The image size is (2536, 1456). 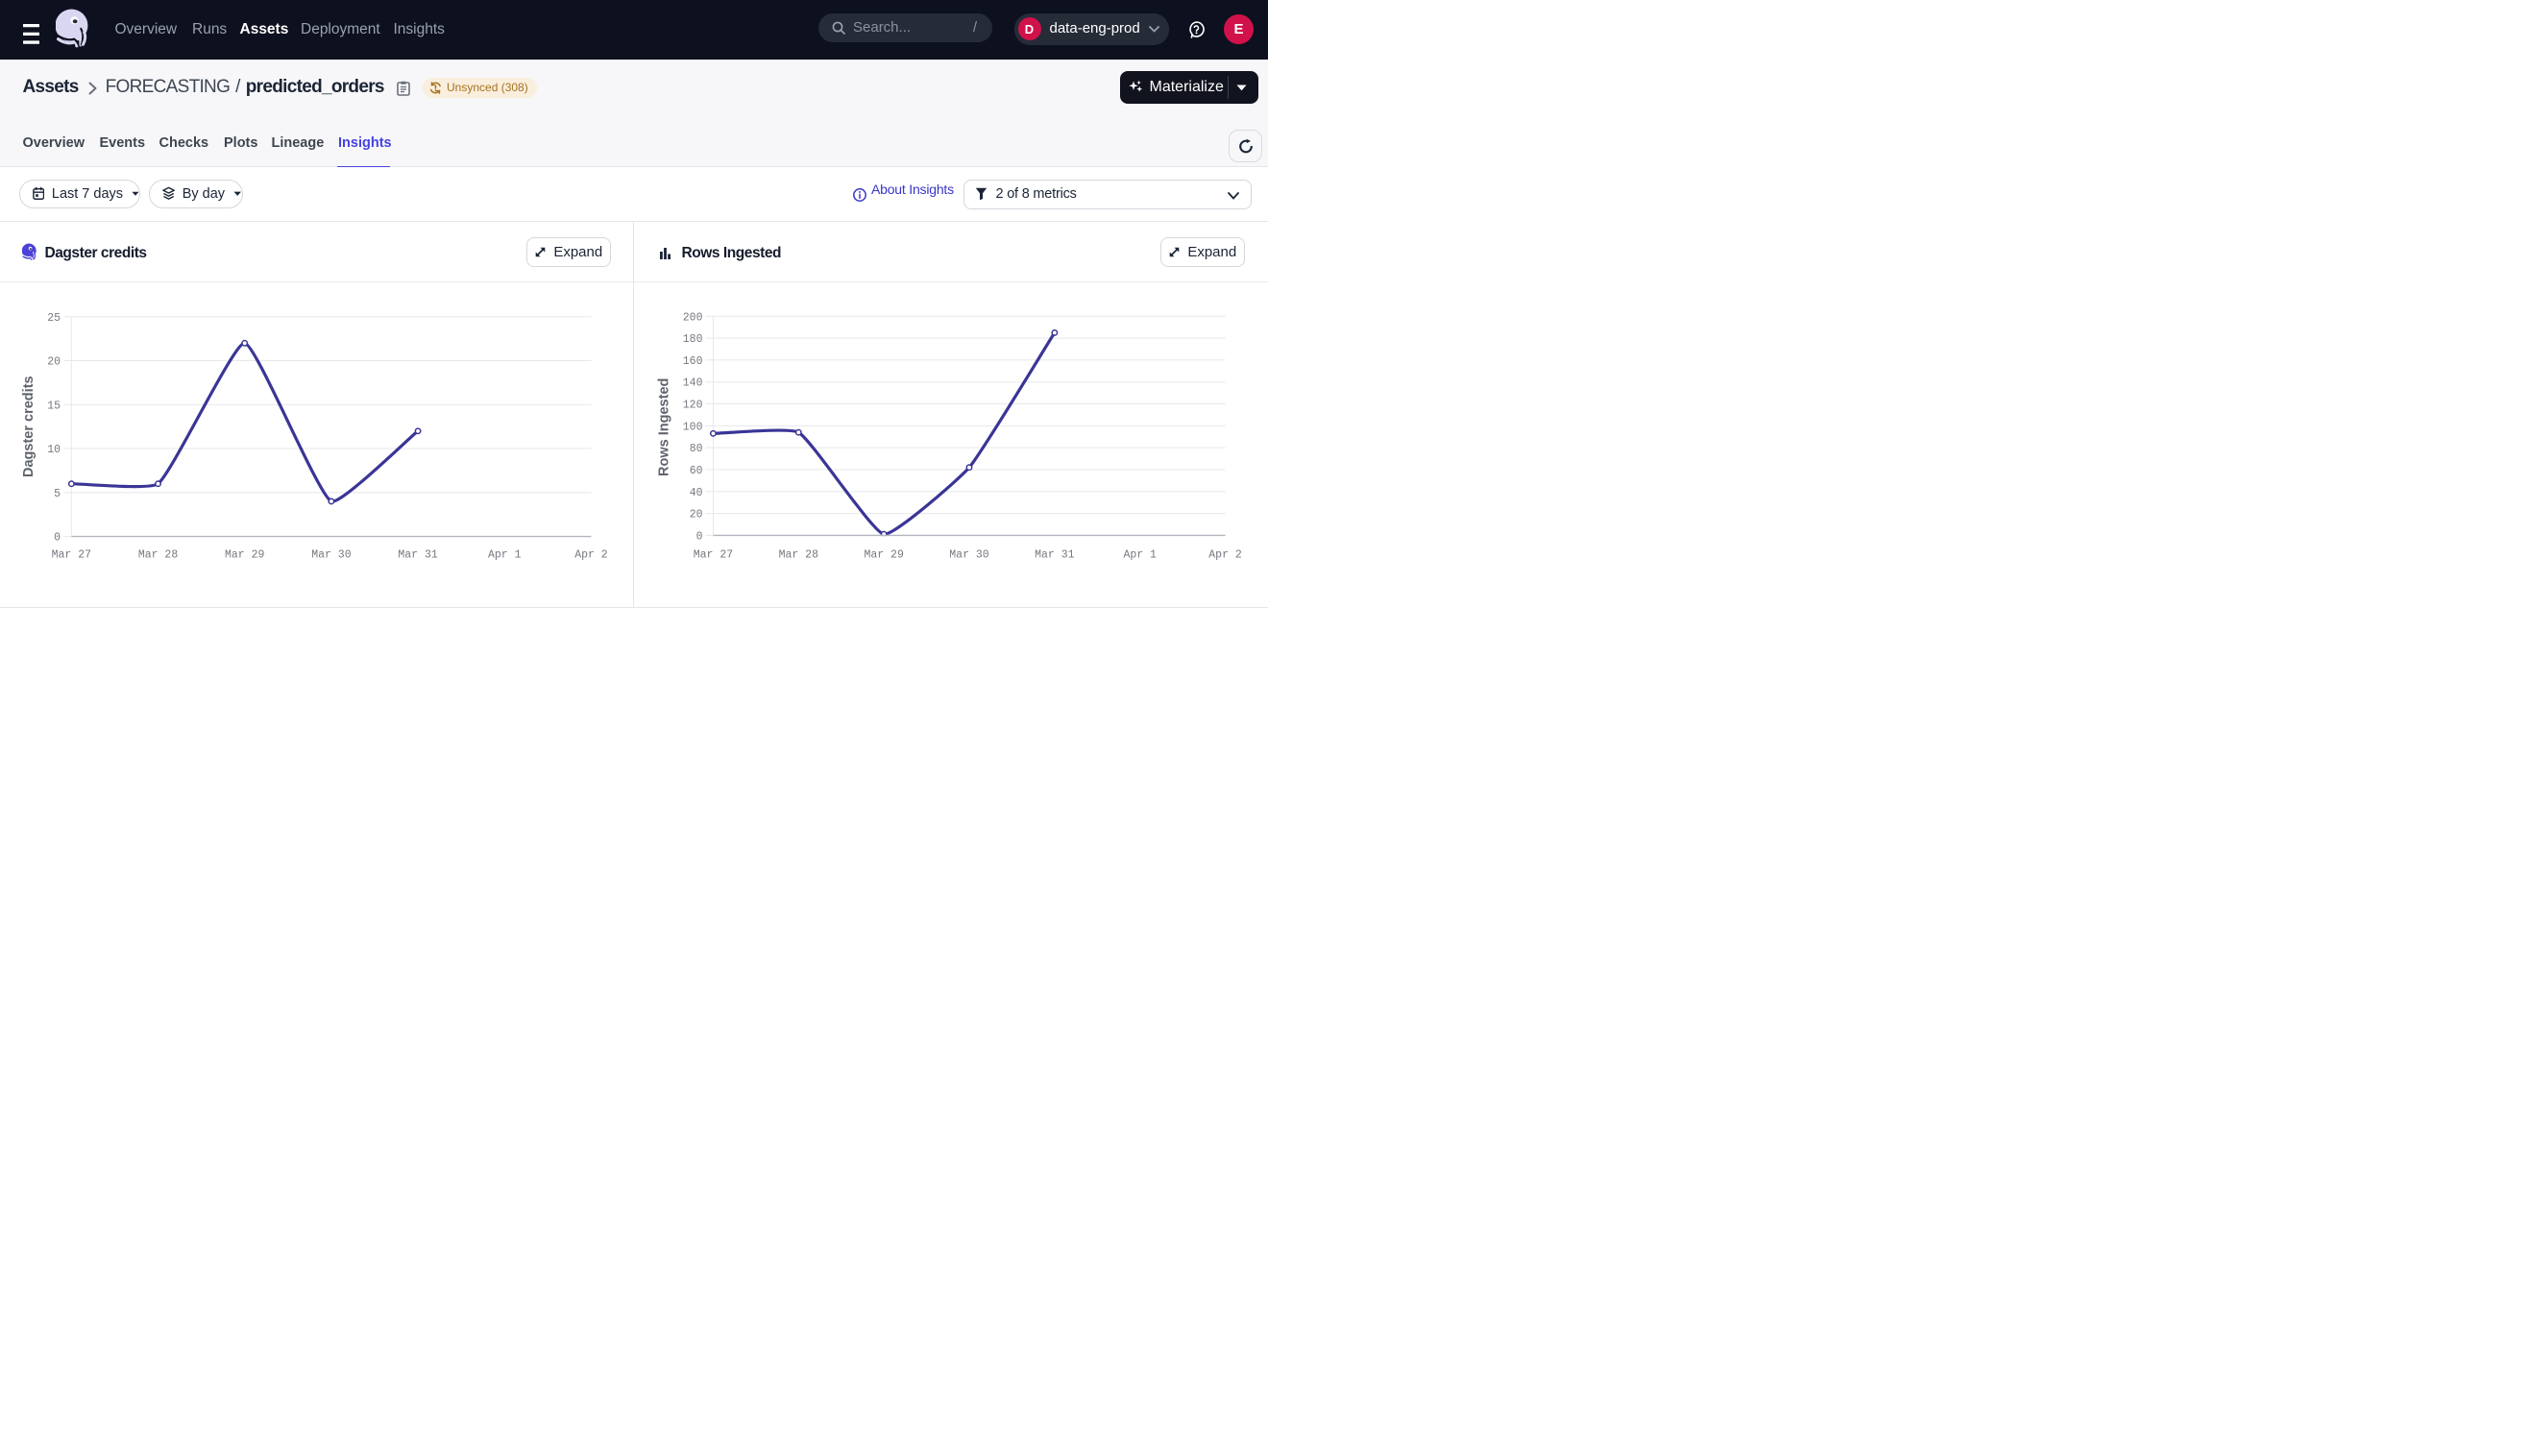 What do you see at coordinates (696, 471) in the screenshot?
I see `svg-text: 60` at bounding box center [696, 471].